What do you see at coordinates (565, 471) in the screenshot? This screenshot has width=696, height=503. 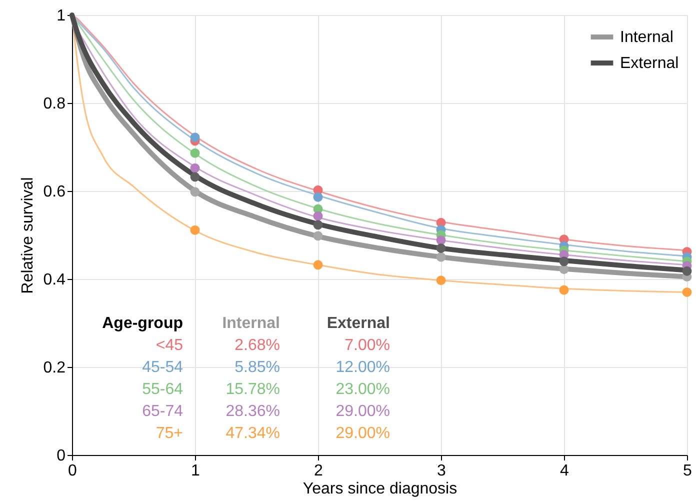 I see `x-tick-label: 4` at bounding box center [565, 471].